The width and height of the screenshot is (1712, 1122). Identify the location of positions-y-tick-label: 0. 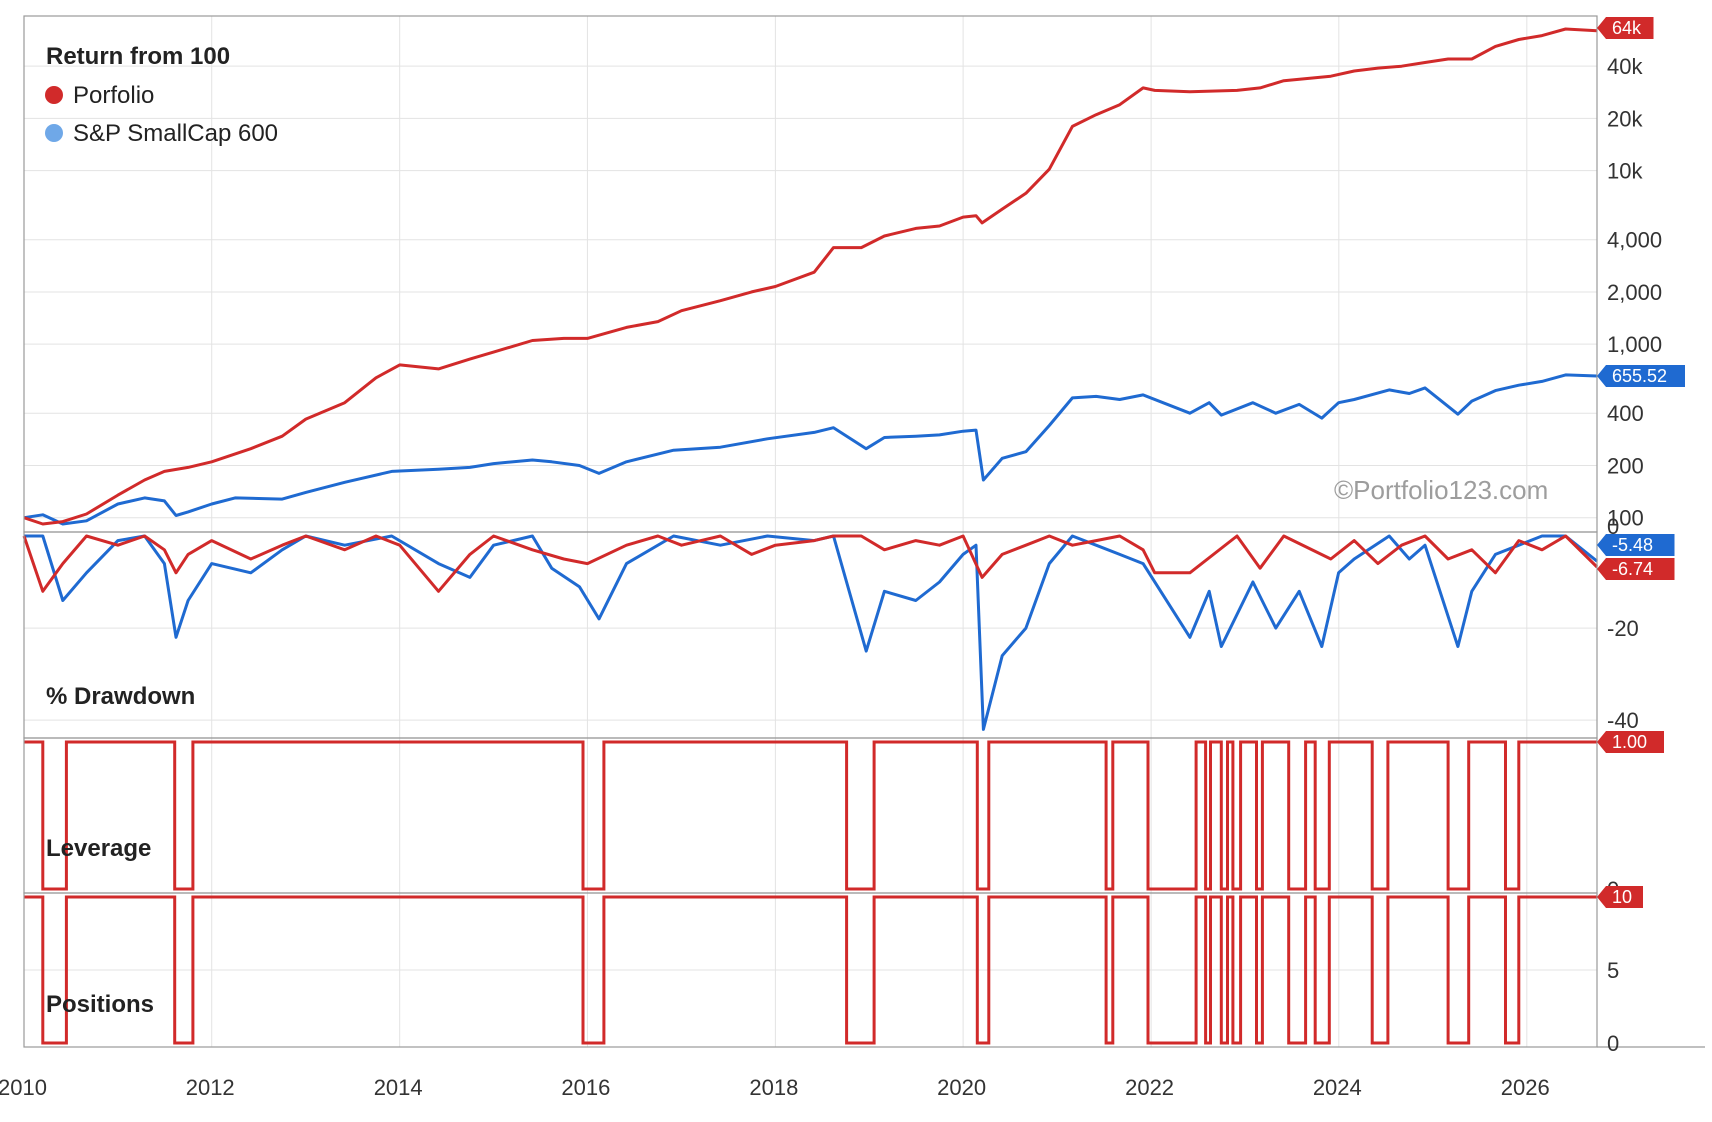
(1613, 1043).